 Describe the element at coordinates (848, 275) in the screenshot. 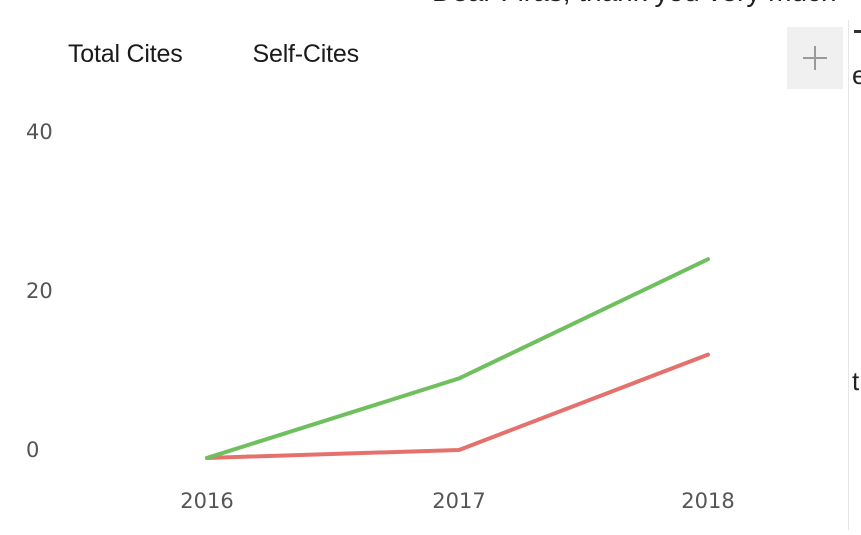

I see `card-border` at that location.